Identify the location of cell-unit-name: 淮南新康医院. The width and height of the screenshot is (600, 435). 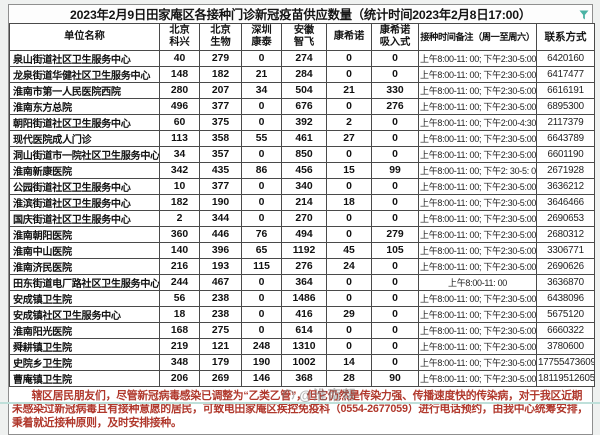
(84, 170).